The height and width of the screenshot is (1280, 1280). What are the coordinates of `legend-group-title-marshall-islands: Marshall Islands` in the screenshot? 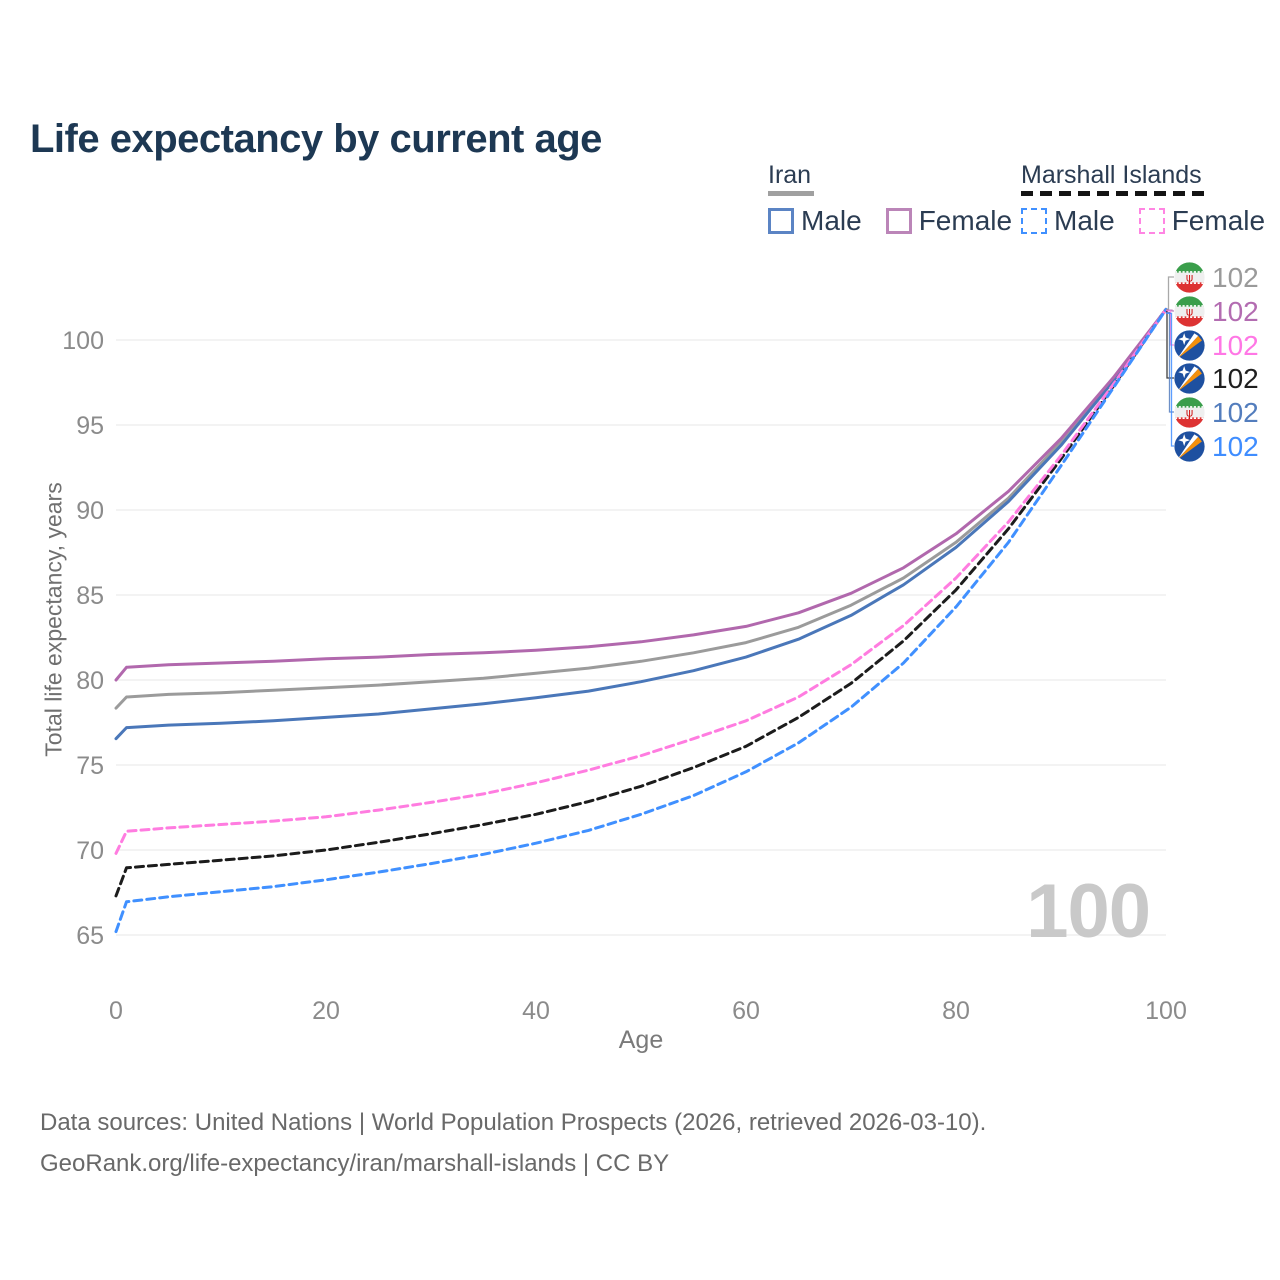 It's located at (1111, 175).